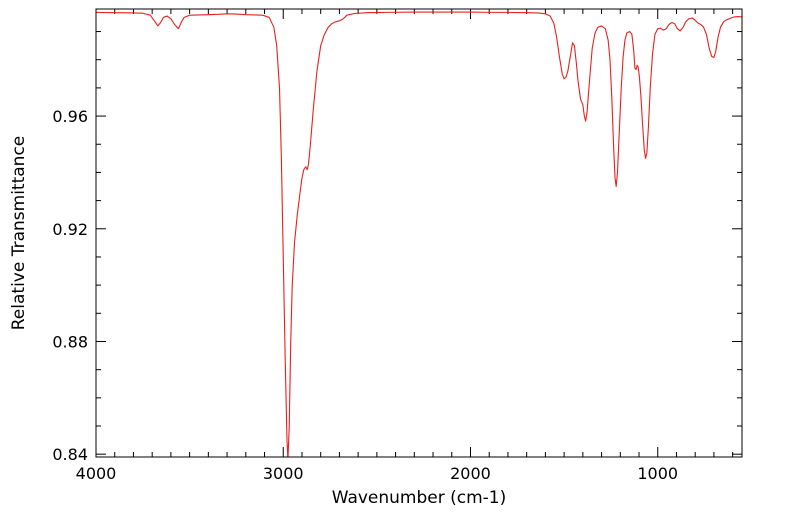 This screenshot has height=516, width=799. I want to click on x-tick-label: 2000, so click(470, 473).